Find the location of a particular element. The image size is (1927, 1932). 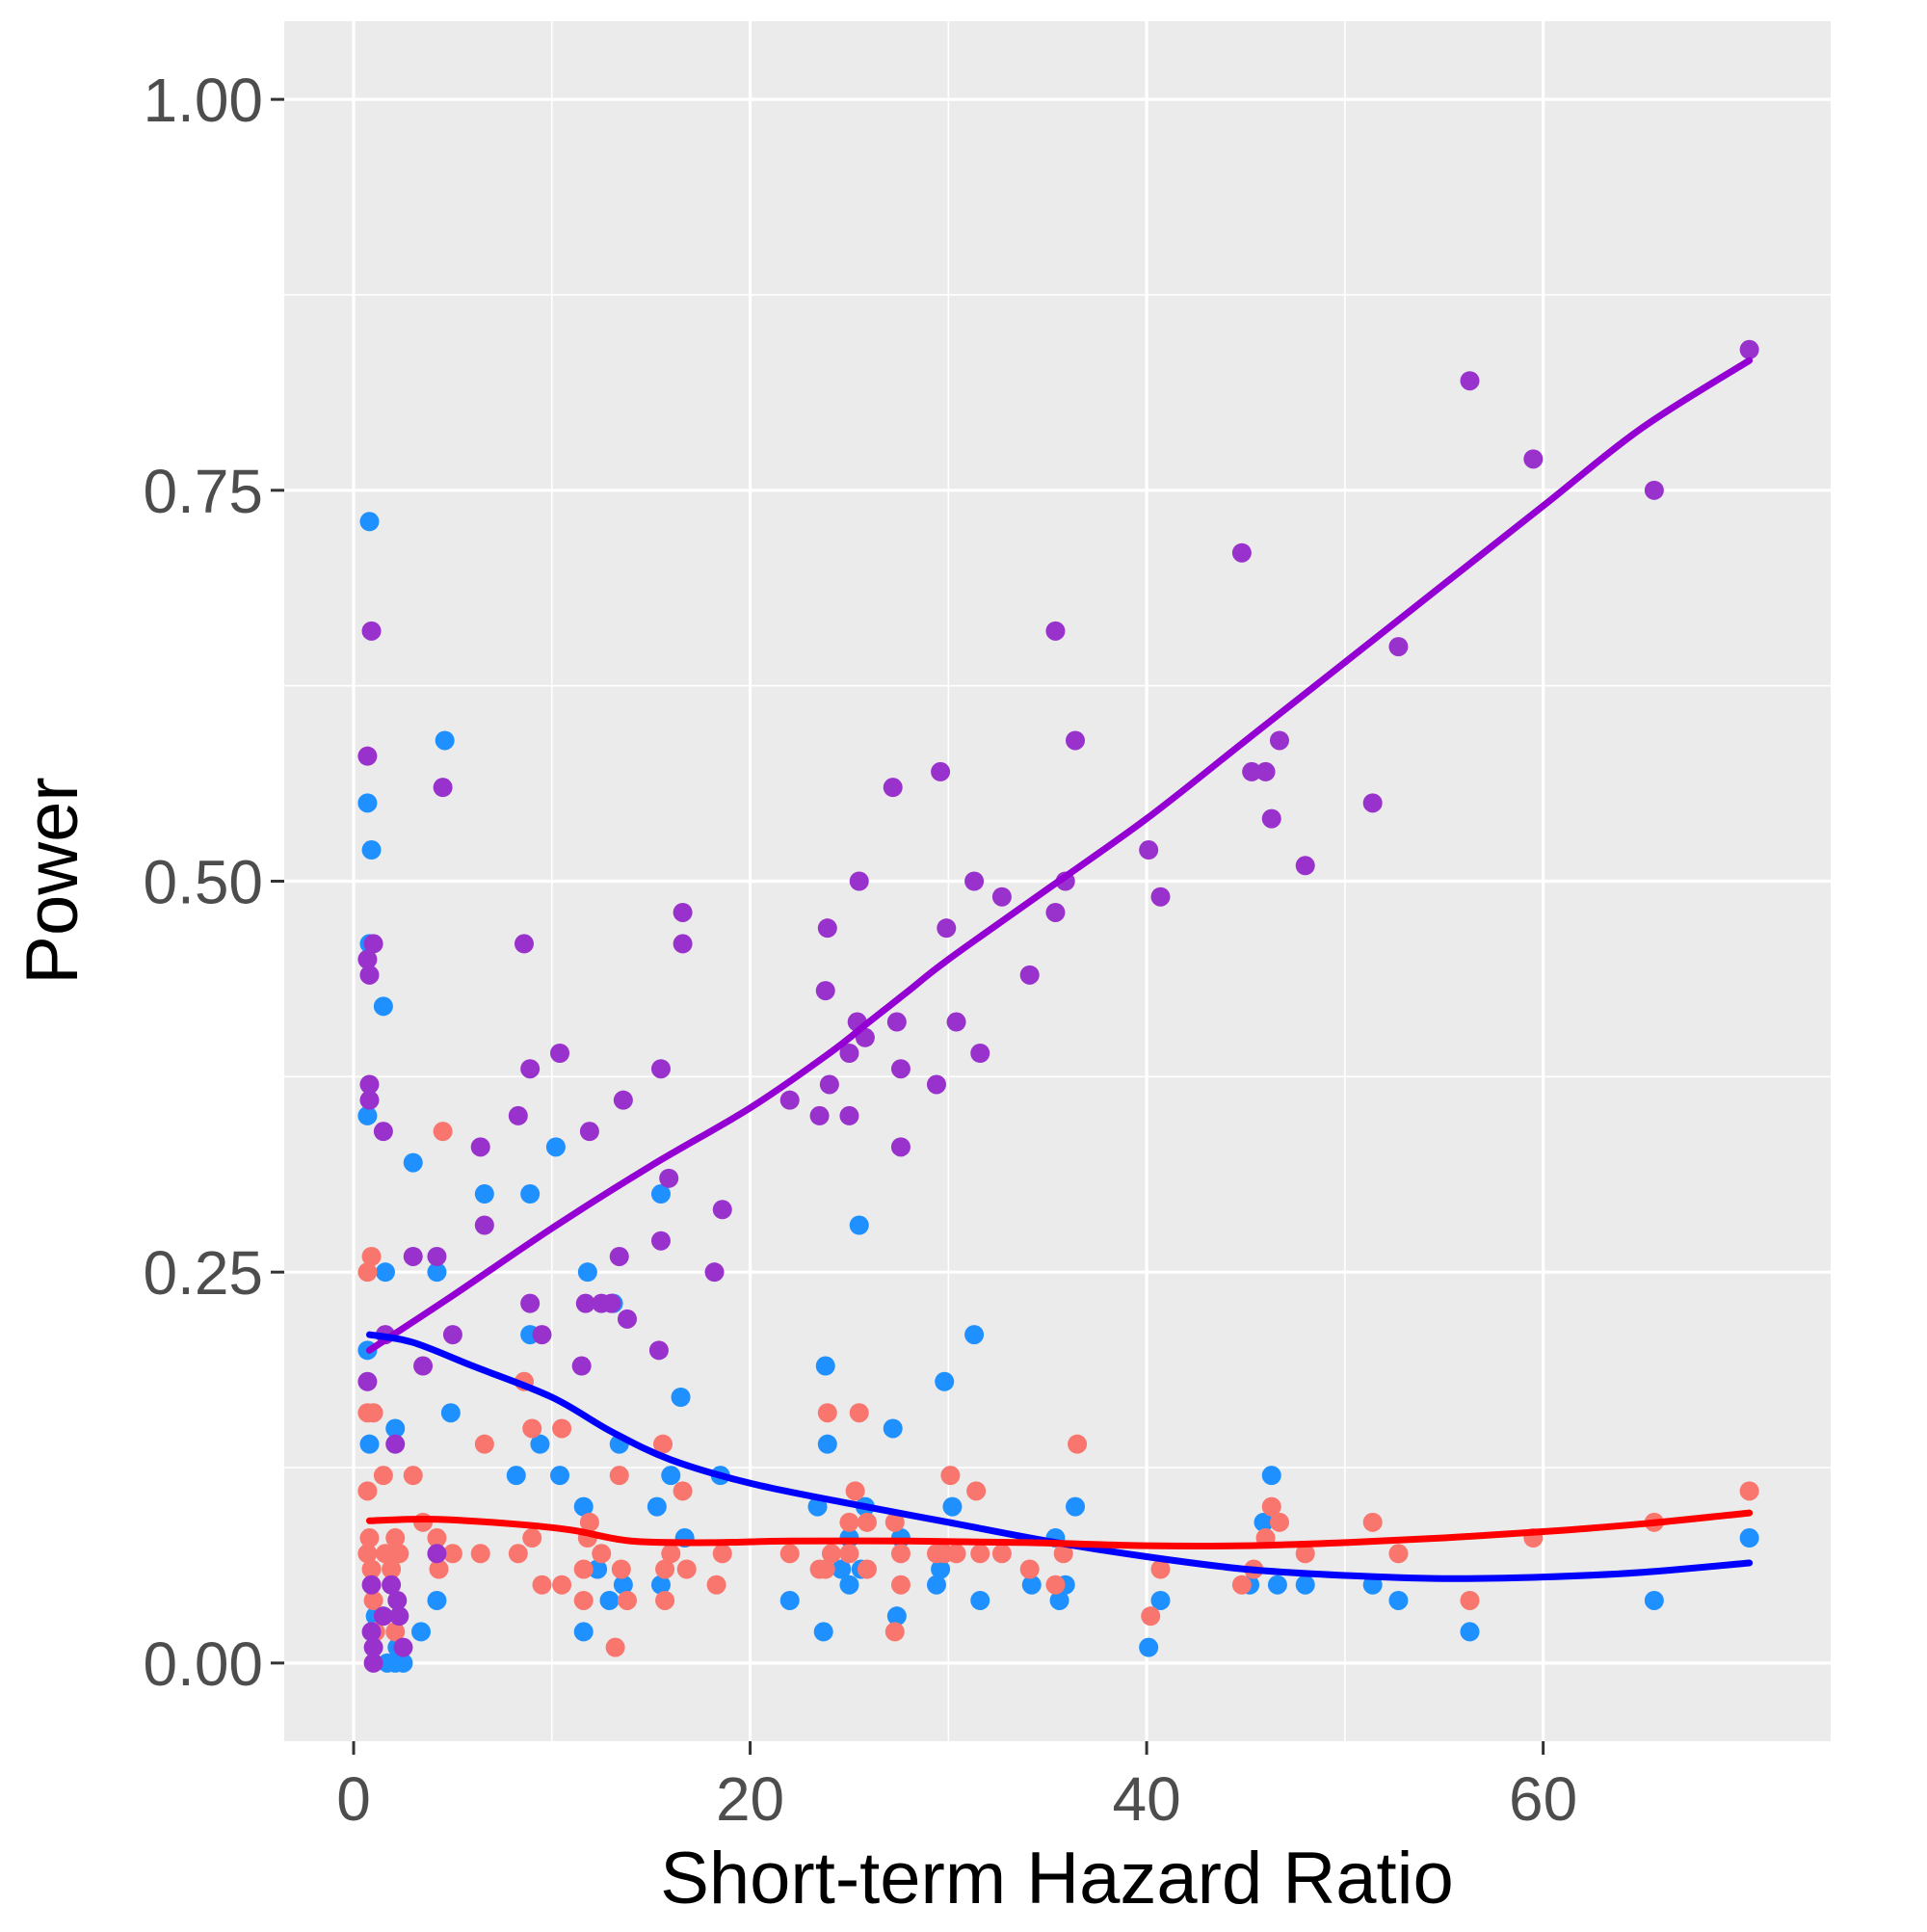

y-tick-label: 0.75 is located at coordinates (203, 491).